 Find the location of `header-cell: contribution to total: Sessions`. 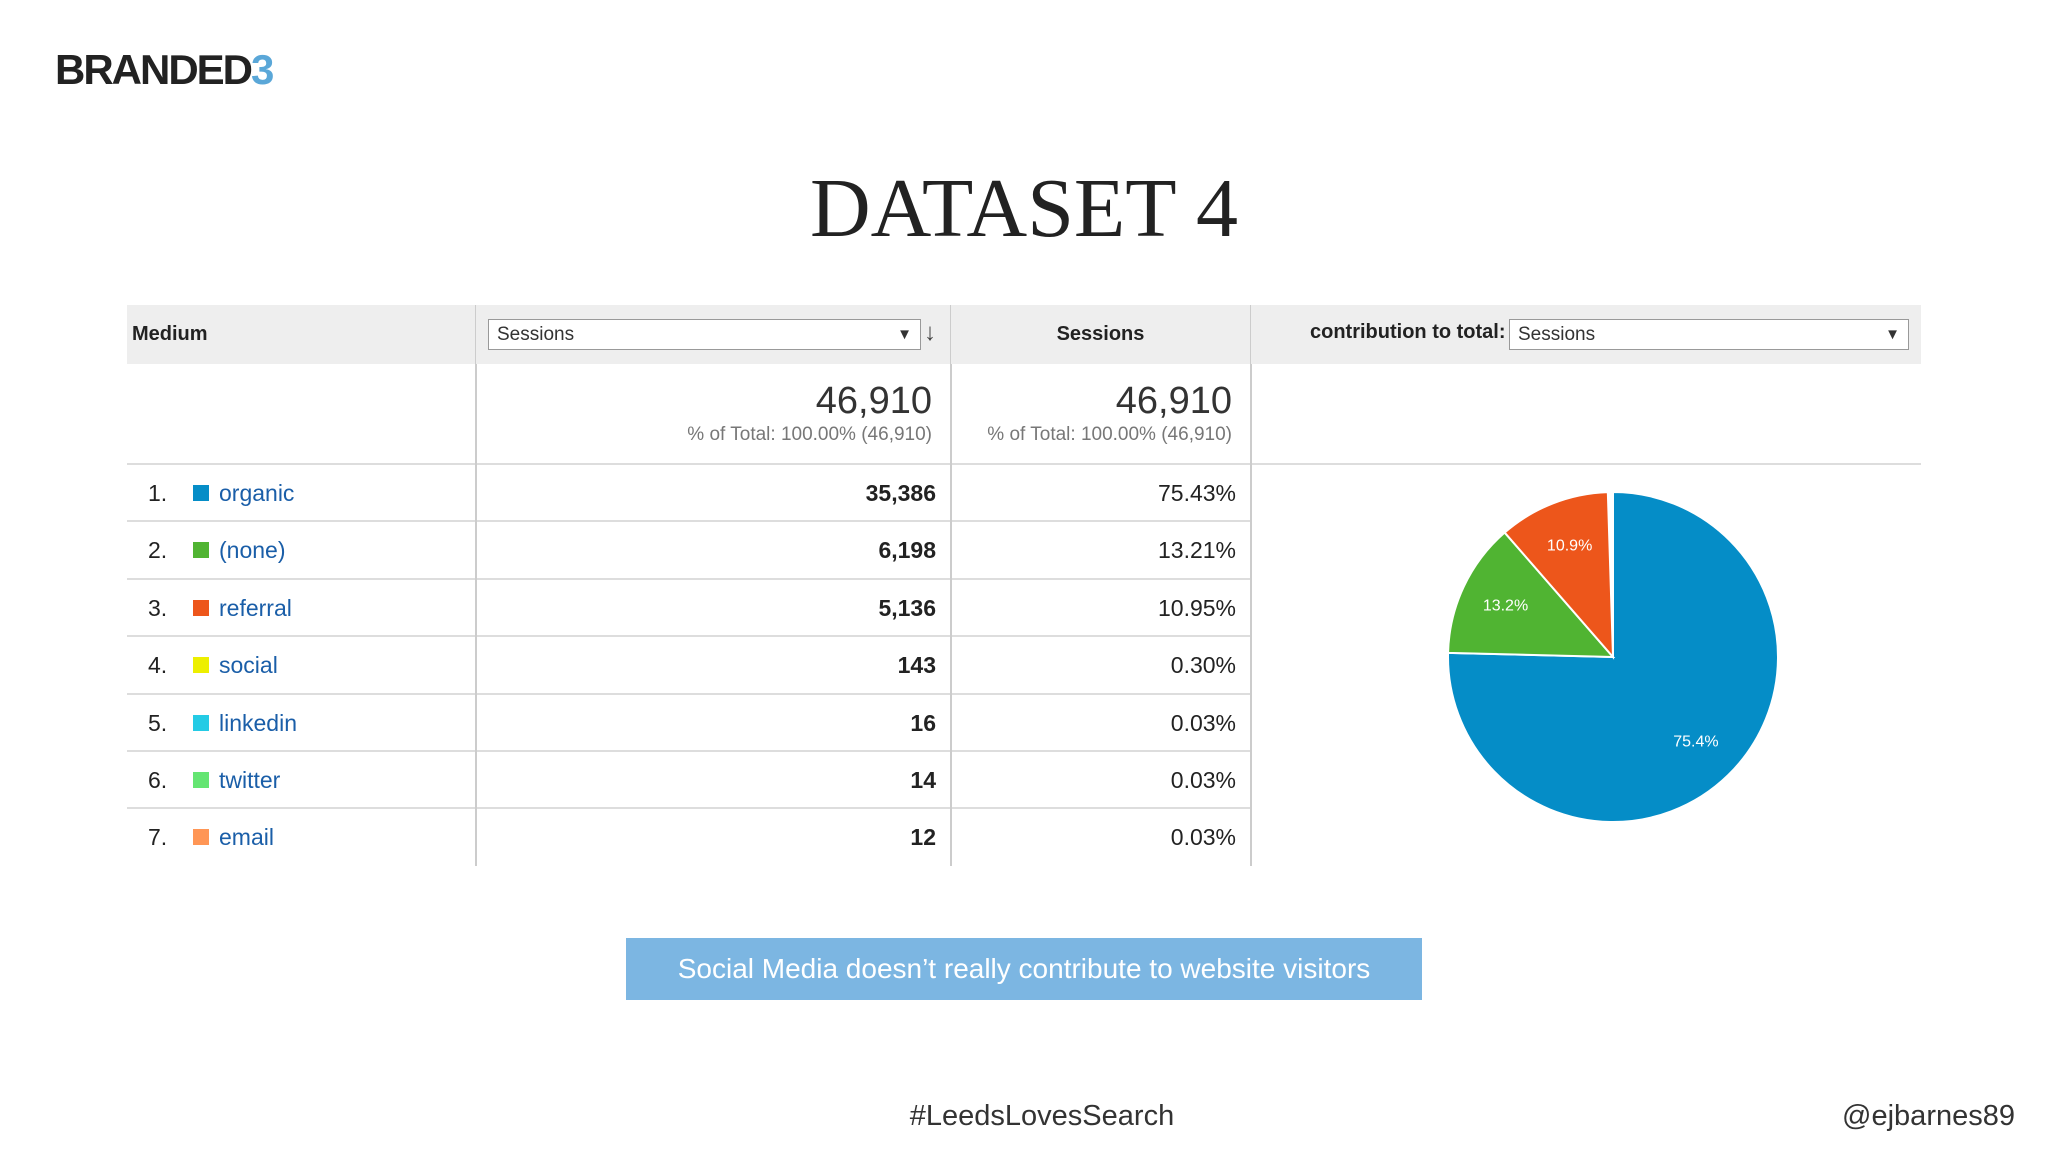

header-cell: contribution to total: Sessions is located at coordinates (1585, 334).